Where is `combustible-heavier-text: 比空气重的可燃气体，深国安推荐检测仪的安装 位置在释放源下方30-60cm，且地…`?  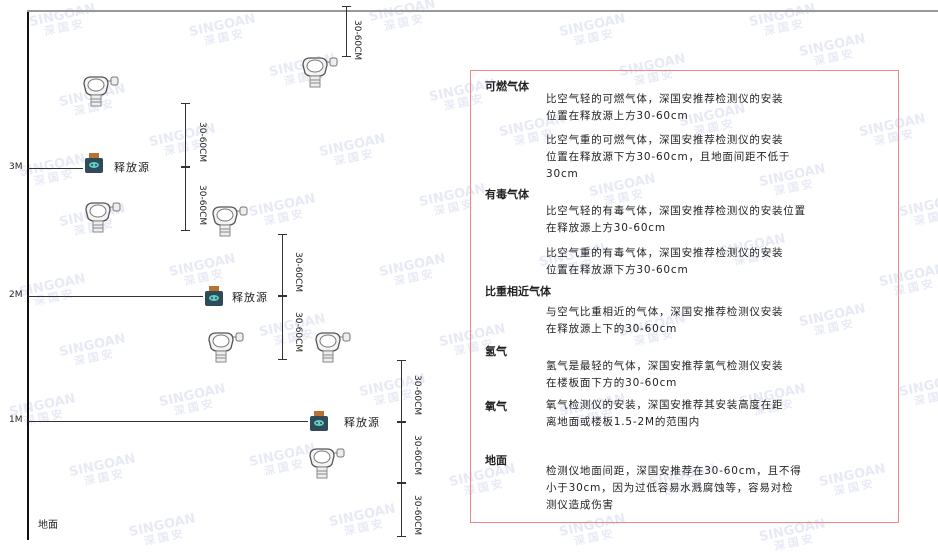 combustible-heavier-text: 比空气重的可燃气体，深国安推荐检测仪的安装 位置在释放源下方30-60cm，且地… is located at coordinates (668, 157).